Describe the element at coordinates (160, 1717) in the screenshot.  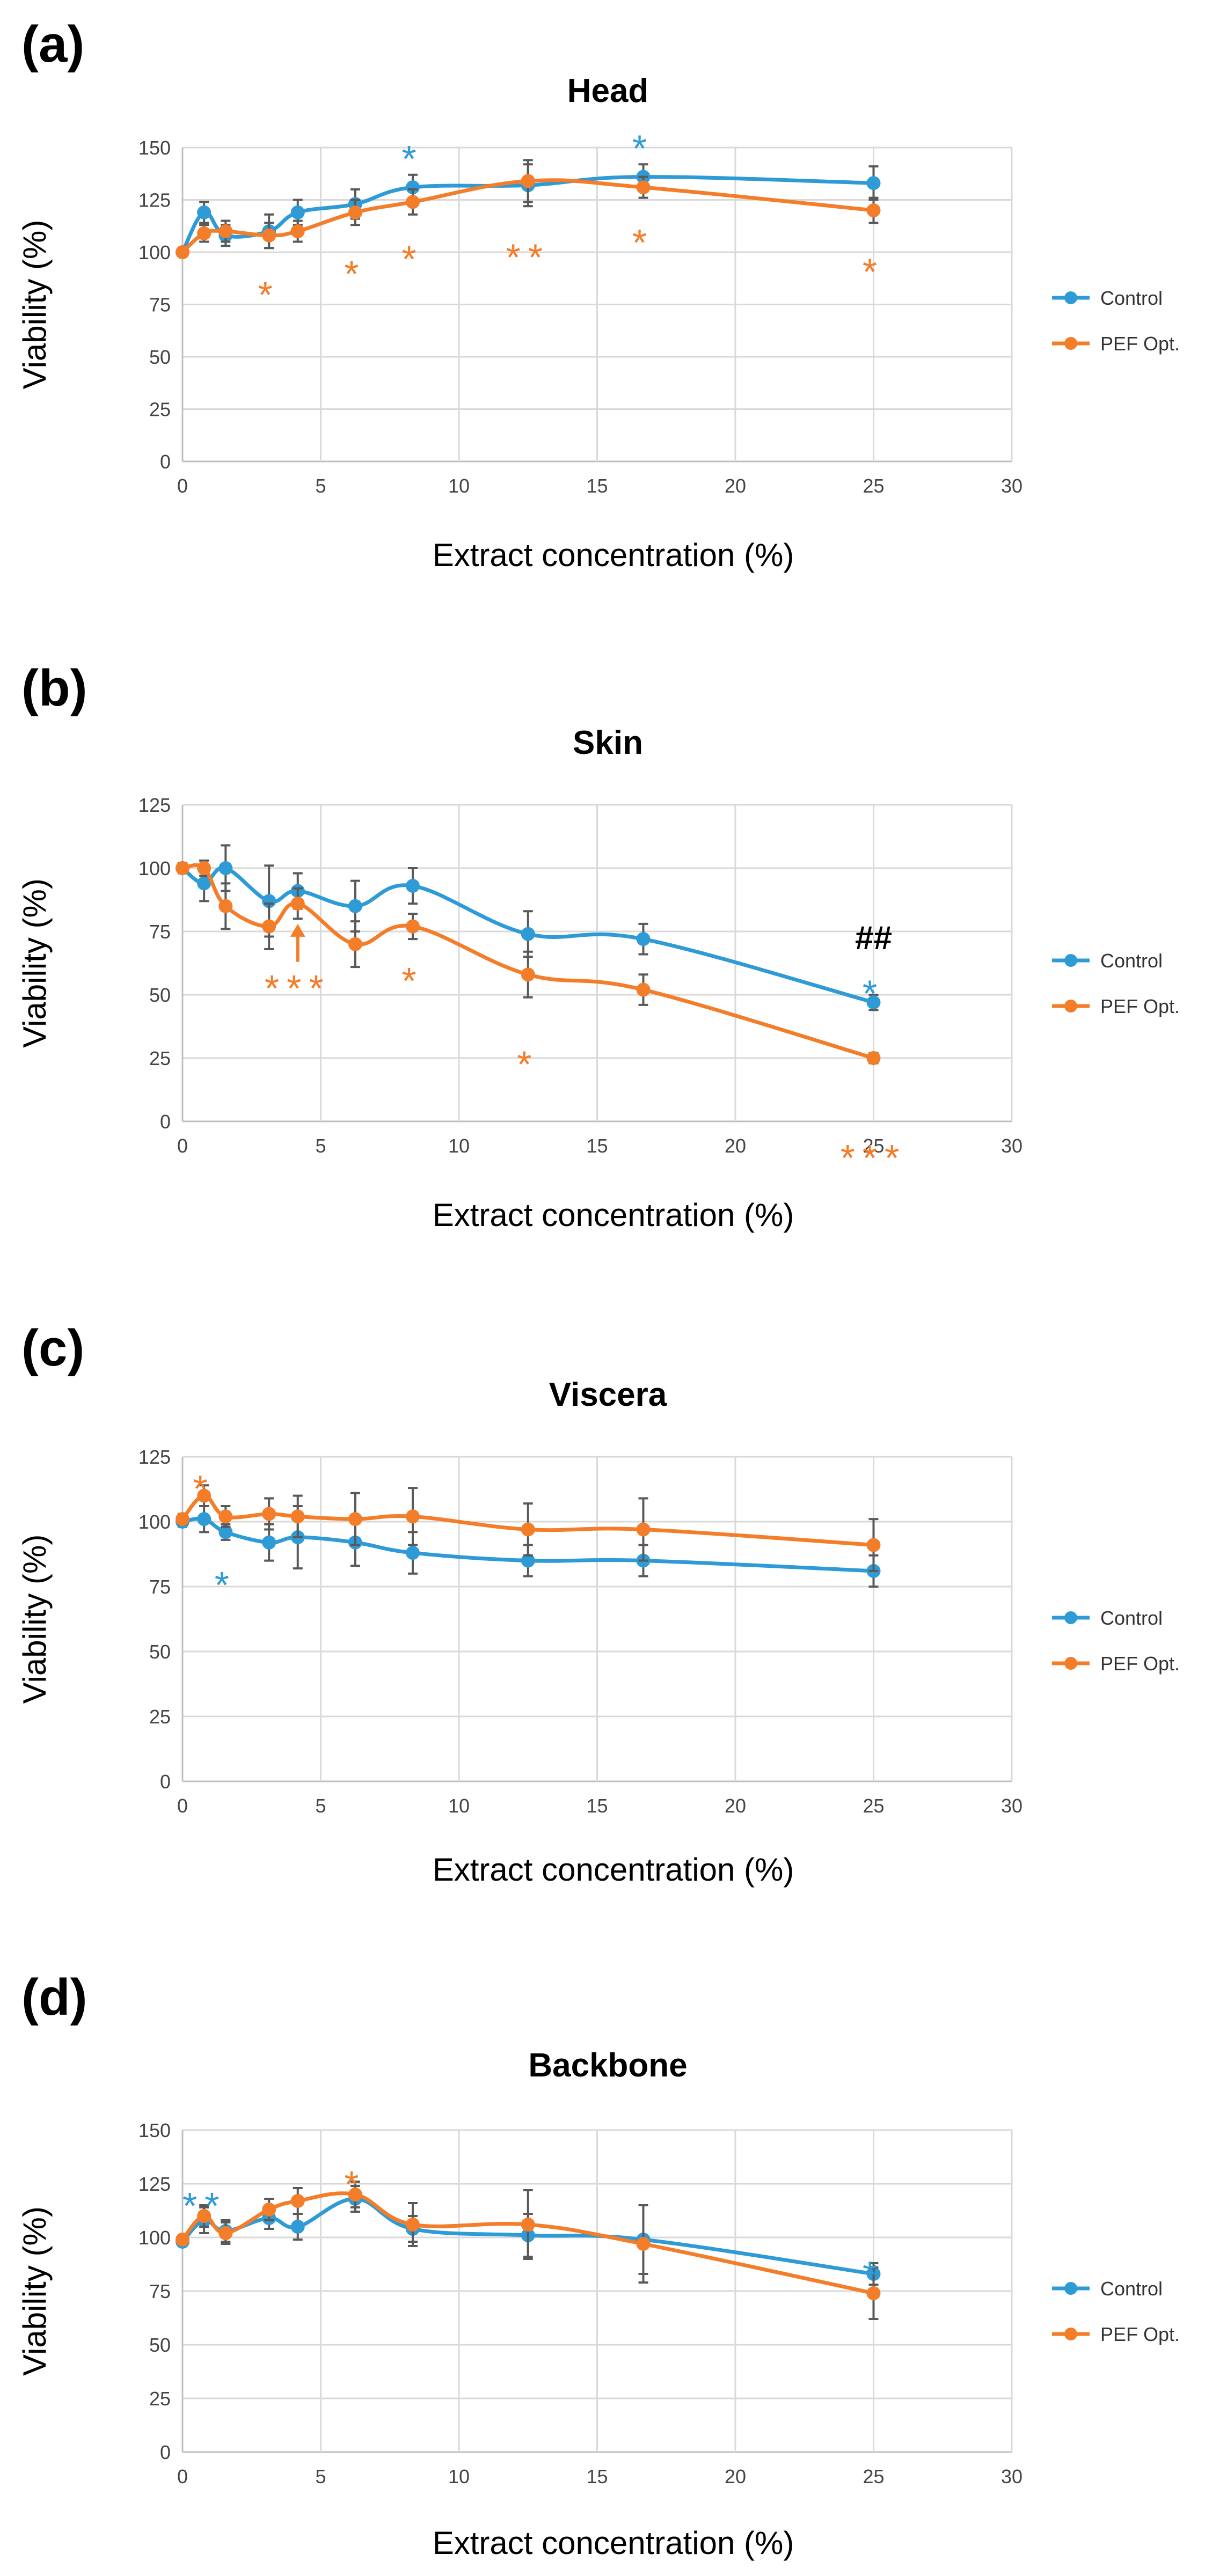
I see `y-tick-label: 25` at that location.